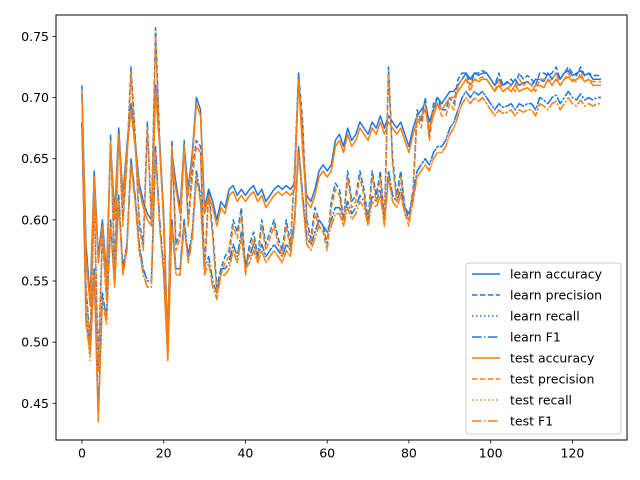 The image size is (640, 480). I want to click on legend-label-4: test accuracy, so click(552, 358).